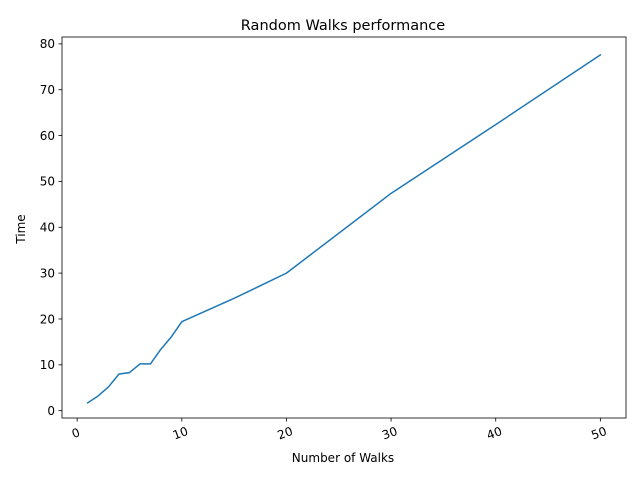 The image size is (640, 480). Describe the element at coordinates (494, 433) in the screenshot. I see `x-tick-label: 40` at that location.